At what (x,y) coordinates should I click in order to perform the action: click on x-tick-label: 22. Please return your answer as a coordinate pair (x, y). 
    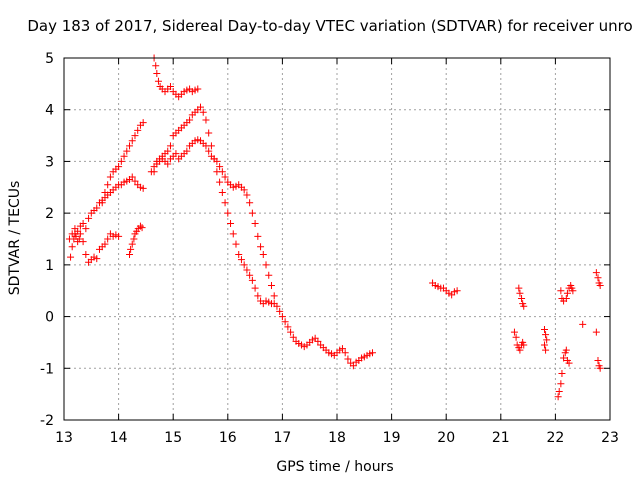
    Looking at the image, I should click on (555, 438).